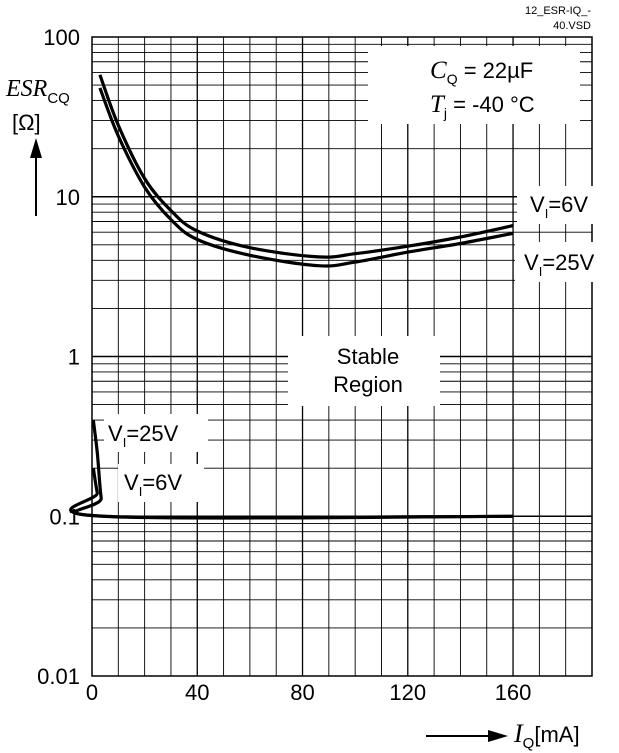 This screenshot has width=619, height=753. Describe the element at coordinates (491, 104) in the screenshot. I see `condition-tj-value: = -40 °C` at that location.